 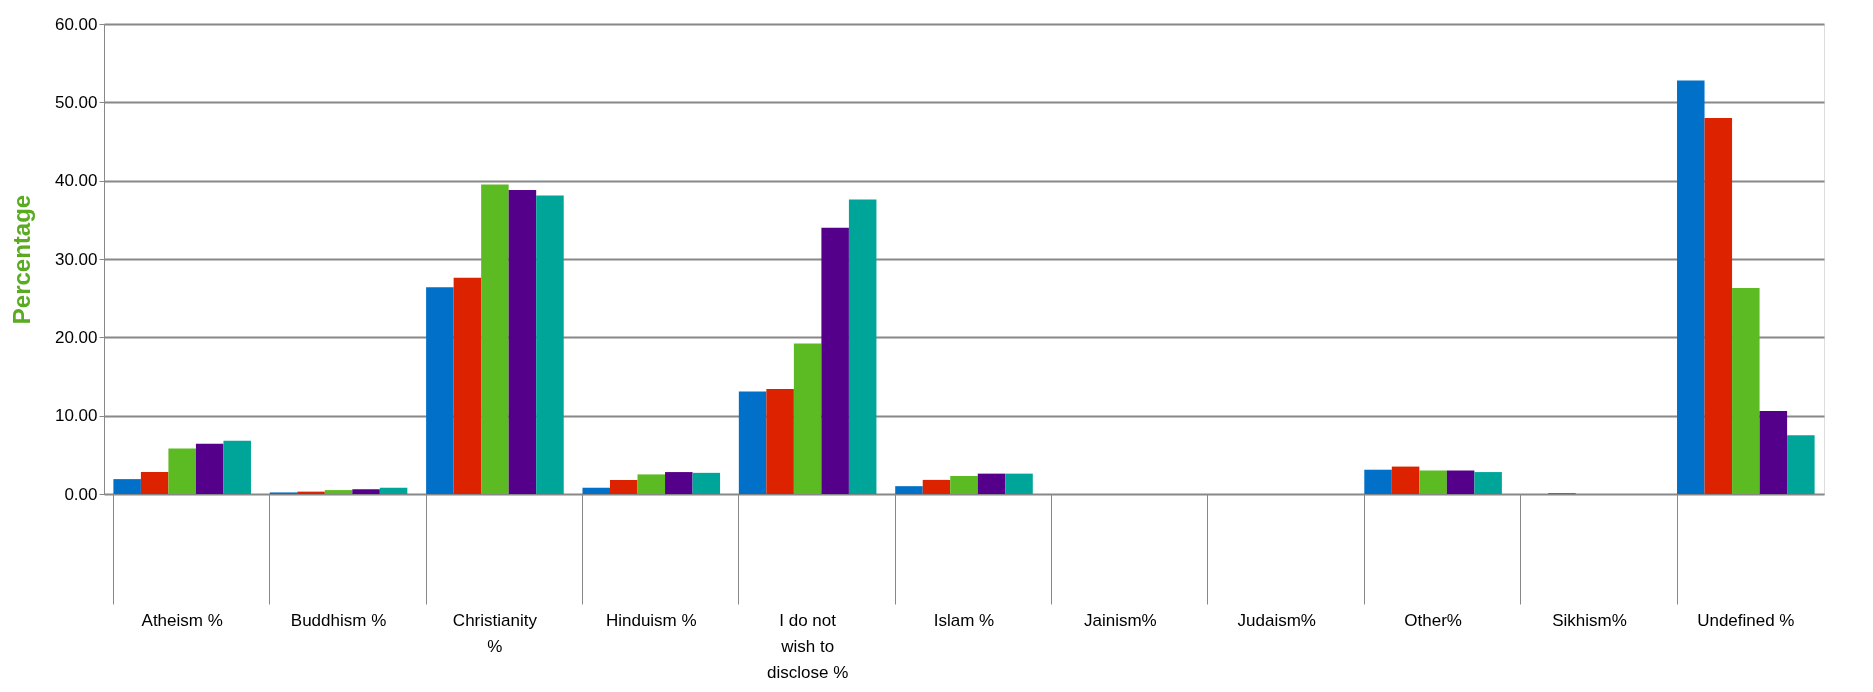 I want to click on x-tick-label: Other%, so click(x=1433, y=620).